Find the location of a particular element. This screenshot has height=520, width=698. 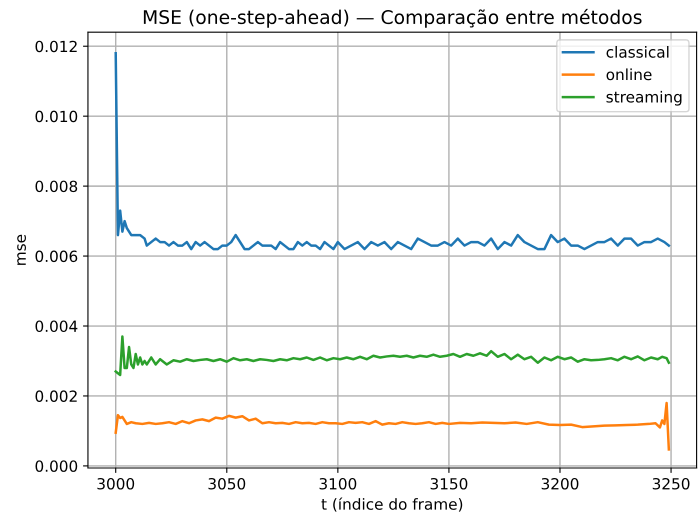

y-tick-label: 0.004 is located at coordinates (56, 326).